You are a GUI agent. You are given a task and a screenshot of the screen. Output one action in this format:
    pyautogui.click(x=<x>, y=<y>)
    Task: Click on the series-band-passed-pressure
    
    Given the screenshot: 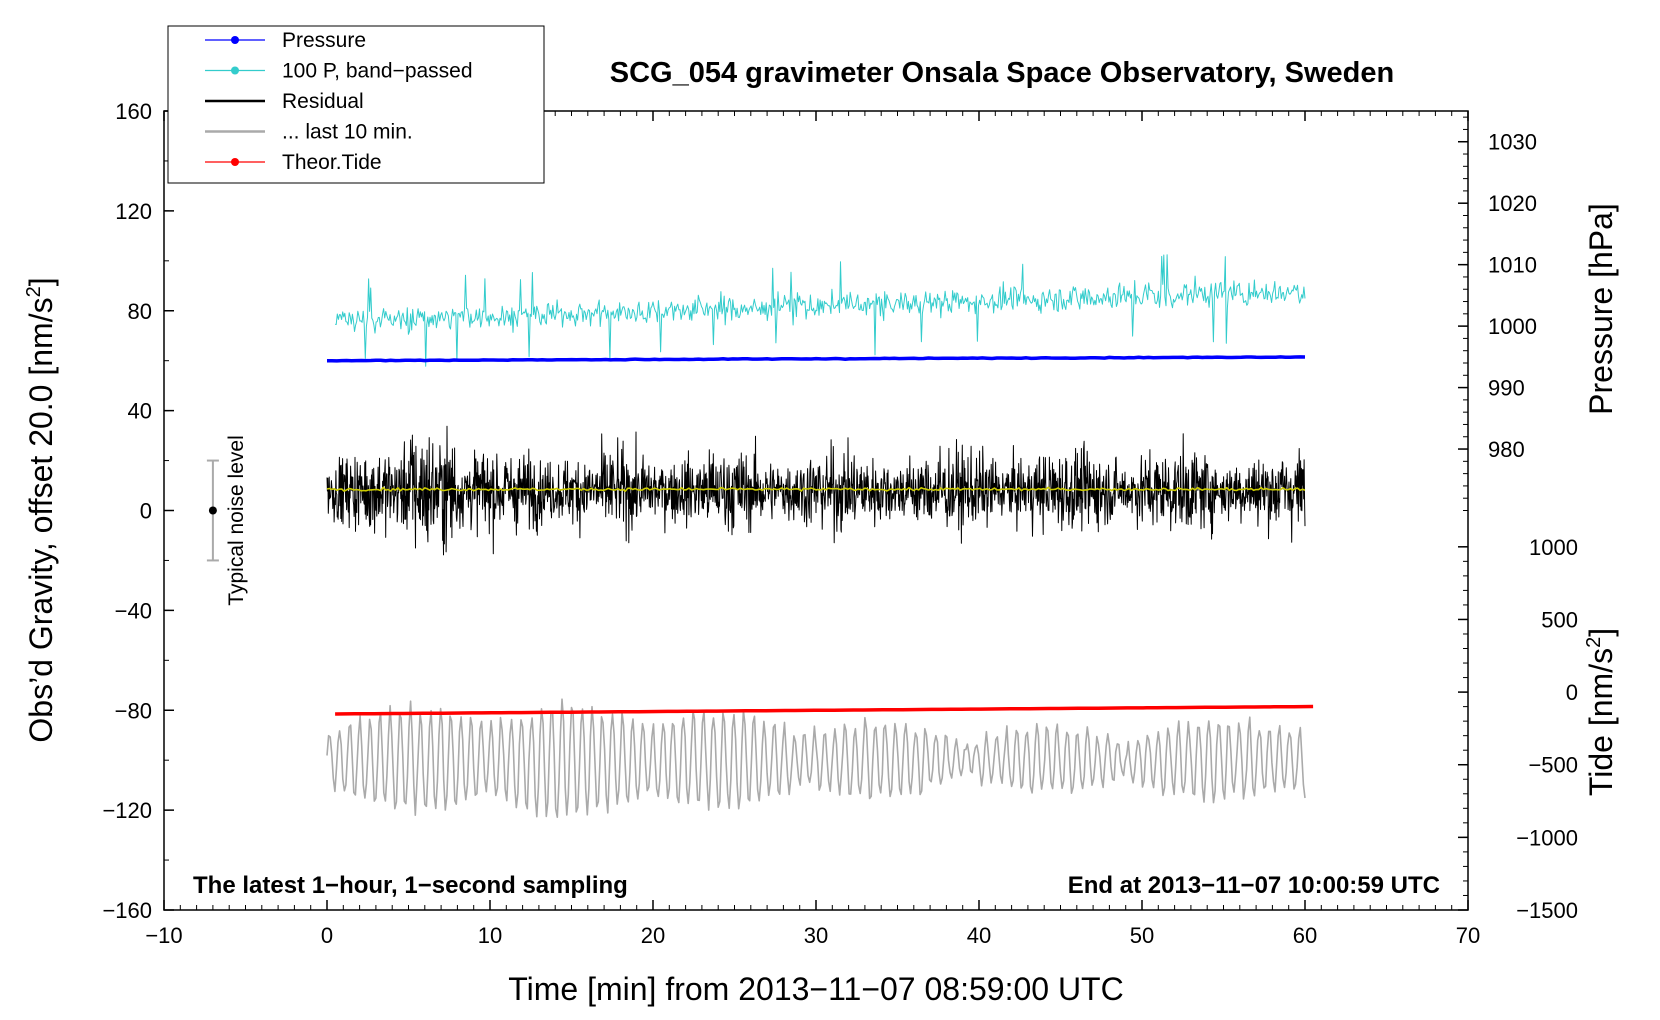 What is the action you would take?
    pyautogui.click(x=820, y=310)
    